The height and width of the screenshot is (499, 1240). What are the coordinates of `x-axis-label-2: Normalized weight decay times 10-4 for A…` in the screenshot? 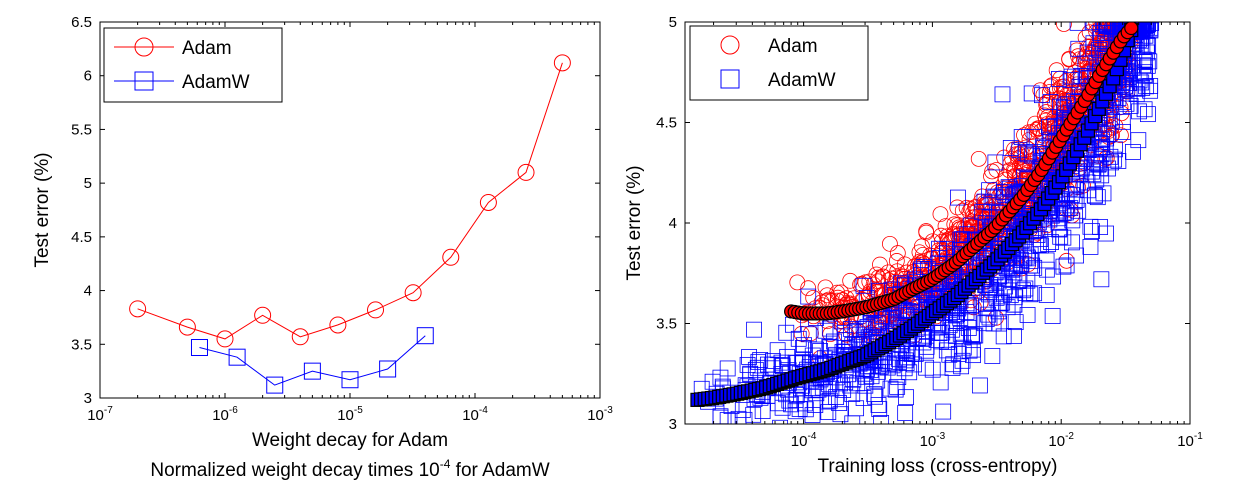 It's located at (349, 469).